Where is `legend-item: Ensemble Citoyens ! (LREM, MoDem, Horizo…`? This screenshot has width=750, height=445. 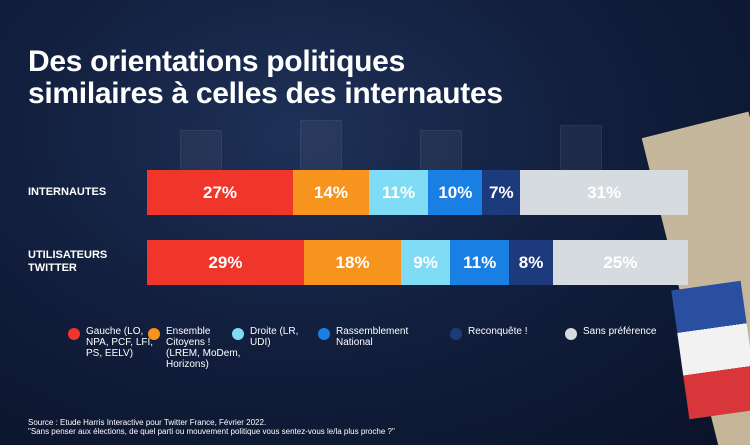 legend-item: Ensemble Citoyens ! (LREM, MoDem, Horizo… is located at coordinates (194, 348).